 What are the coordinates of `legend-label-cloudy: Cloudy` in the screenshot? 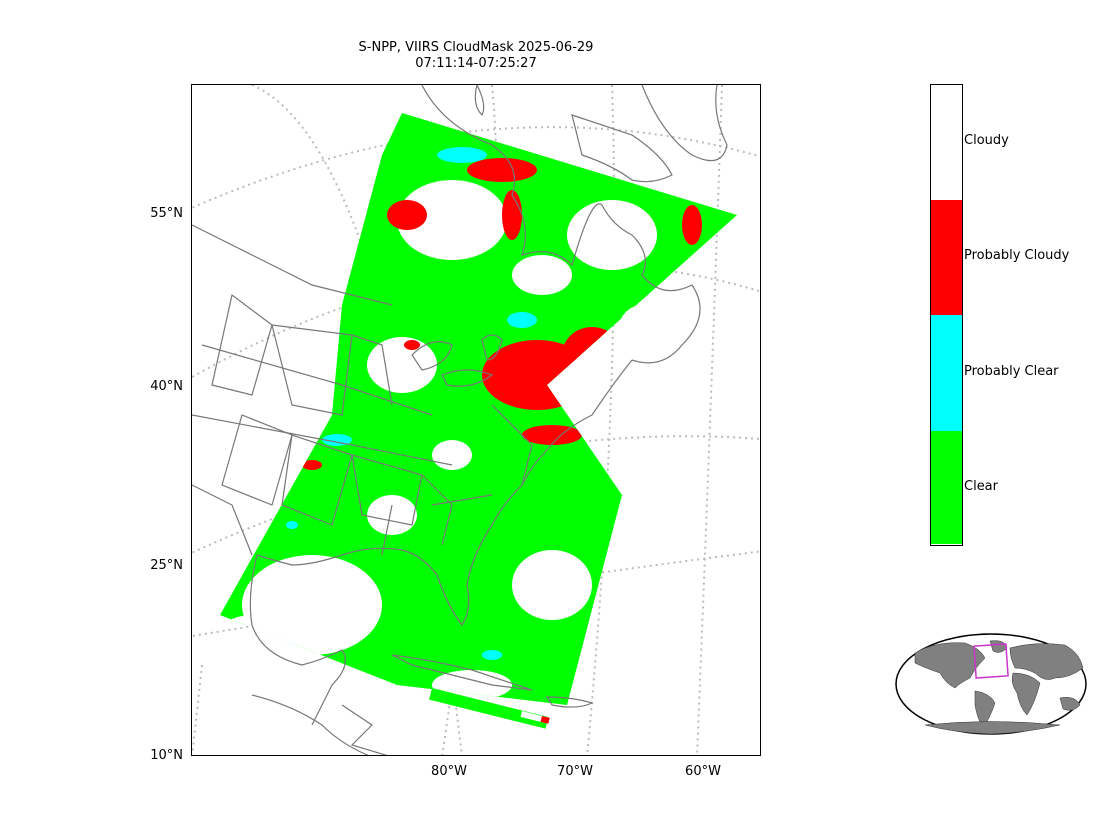 It's located at (986, 140).